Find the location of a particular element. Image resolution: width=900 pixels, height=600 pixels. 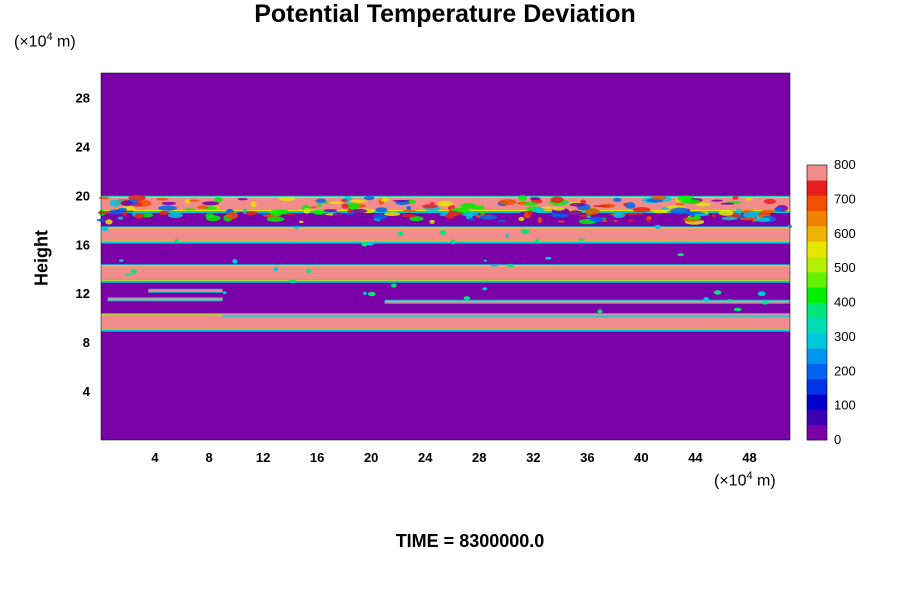

colorbar-tick-label: 100 is located at coordinates (845, 405).